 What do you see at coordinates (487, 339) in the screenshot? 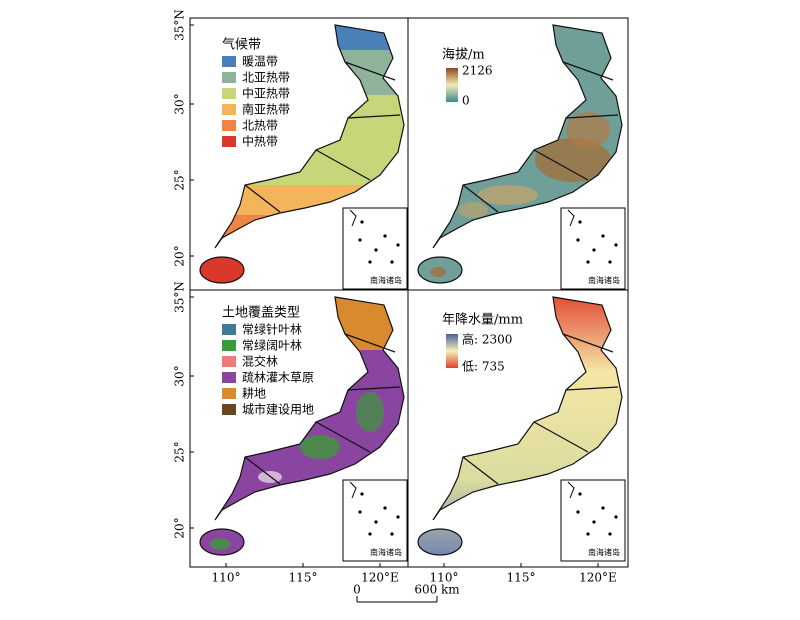
I see `colorbar-label: 高: 2300` at bounding box center [487, 339].